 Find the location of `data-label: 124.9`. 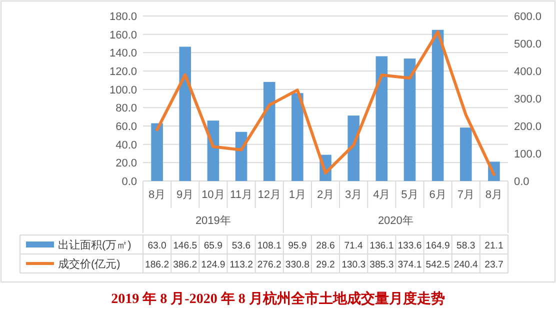

data-label: 124.9 is located at coordinates (213, 265).